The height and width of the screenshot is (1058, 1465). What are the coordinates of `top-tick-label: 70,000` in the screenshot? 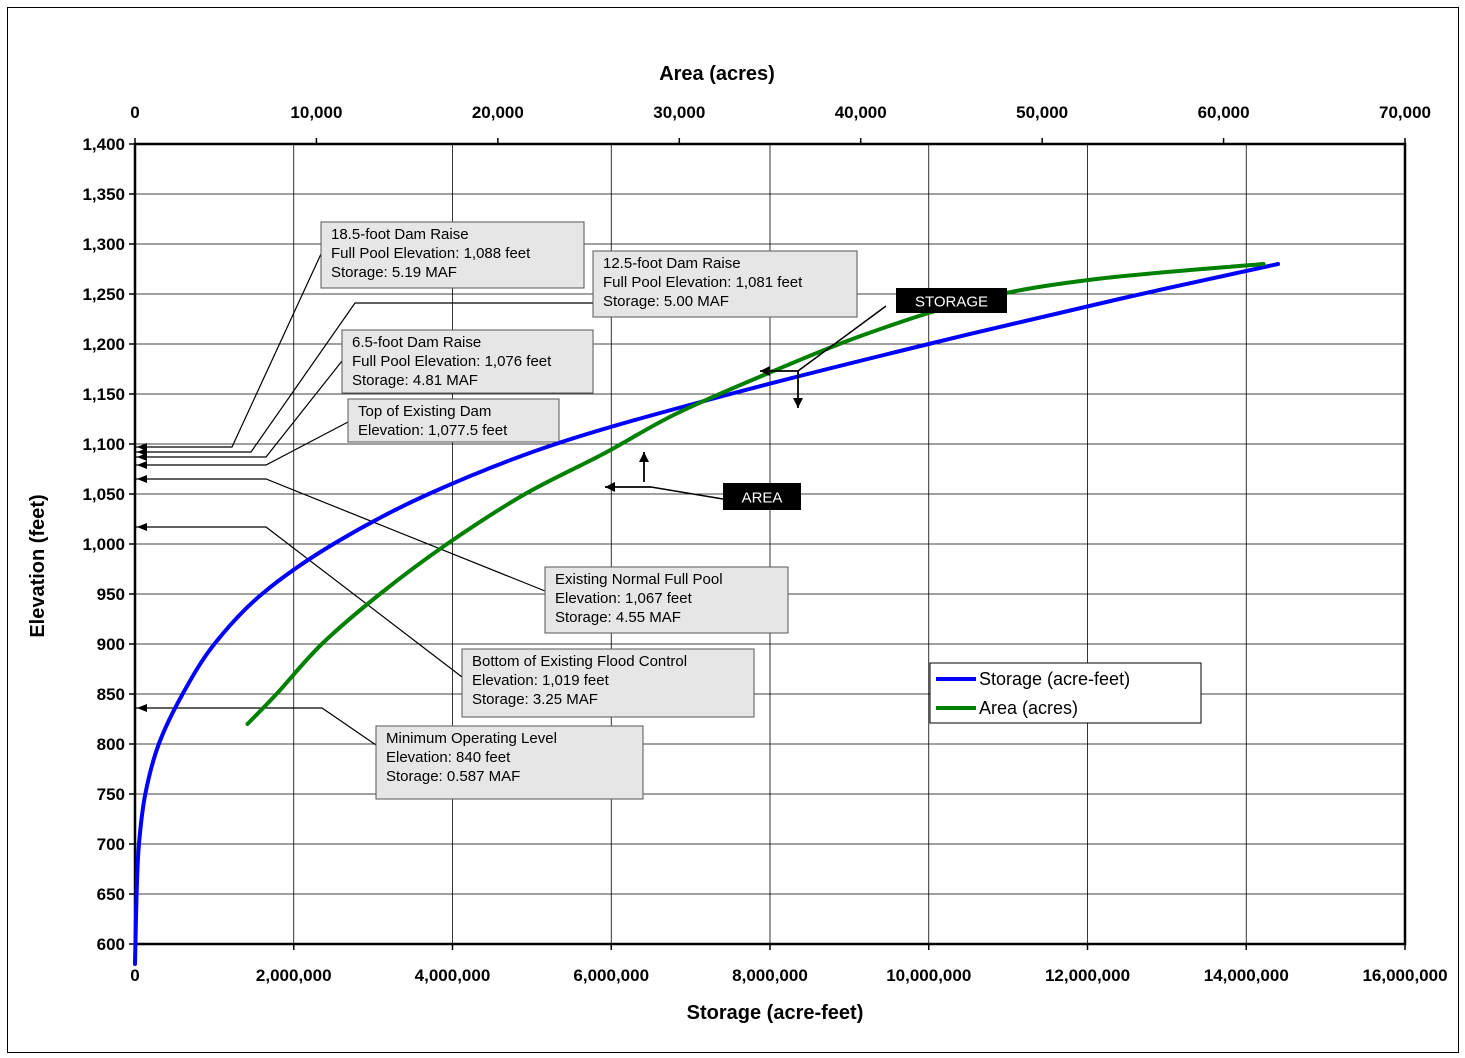 It's located at (1405, 112).